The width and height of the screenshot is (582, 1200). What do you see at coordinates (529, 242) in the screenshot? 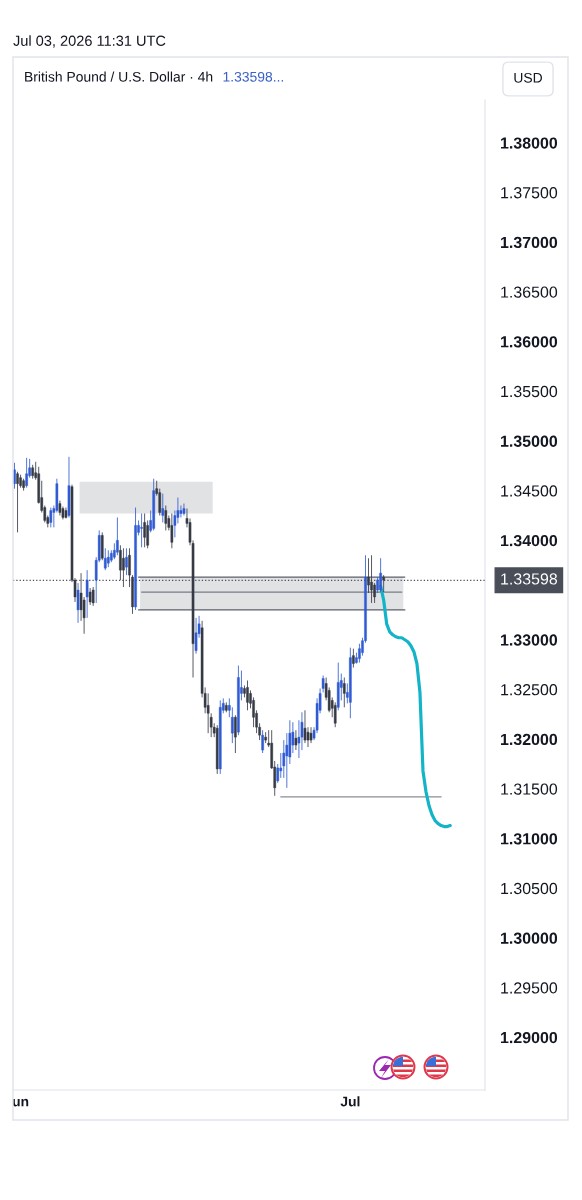
I see `y-tick-label: 1.37000` at bounding box center [529, 242].